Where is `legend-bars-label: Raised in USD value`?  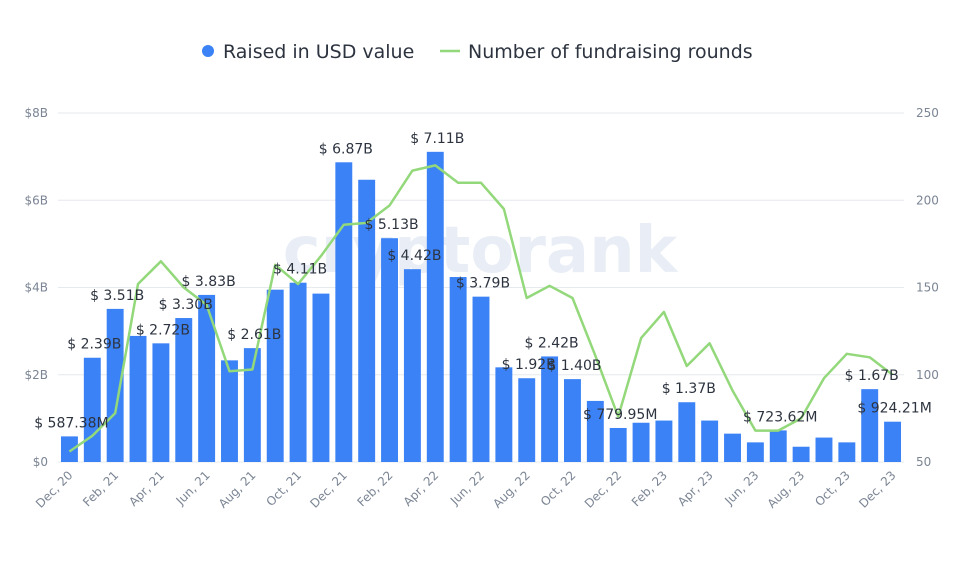 legend-bars-label: Raised in USD value is located at coordinates (318, 52).